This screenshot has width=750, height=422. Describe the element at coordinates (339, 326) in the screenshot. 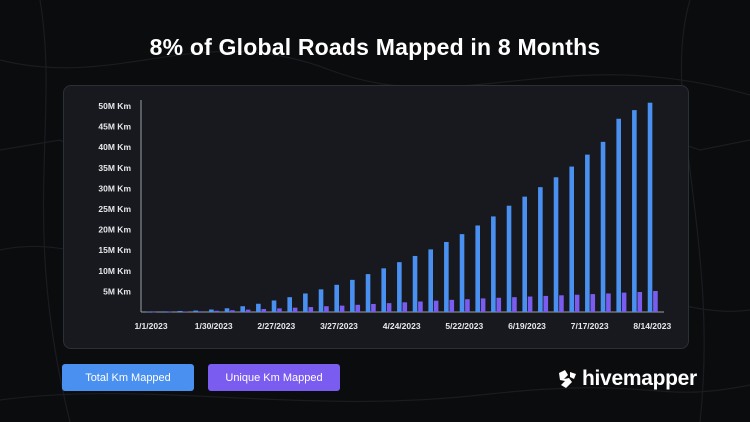

I see `x-tick-label: 3/27/2023` at that location.